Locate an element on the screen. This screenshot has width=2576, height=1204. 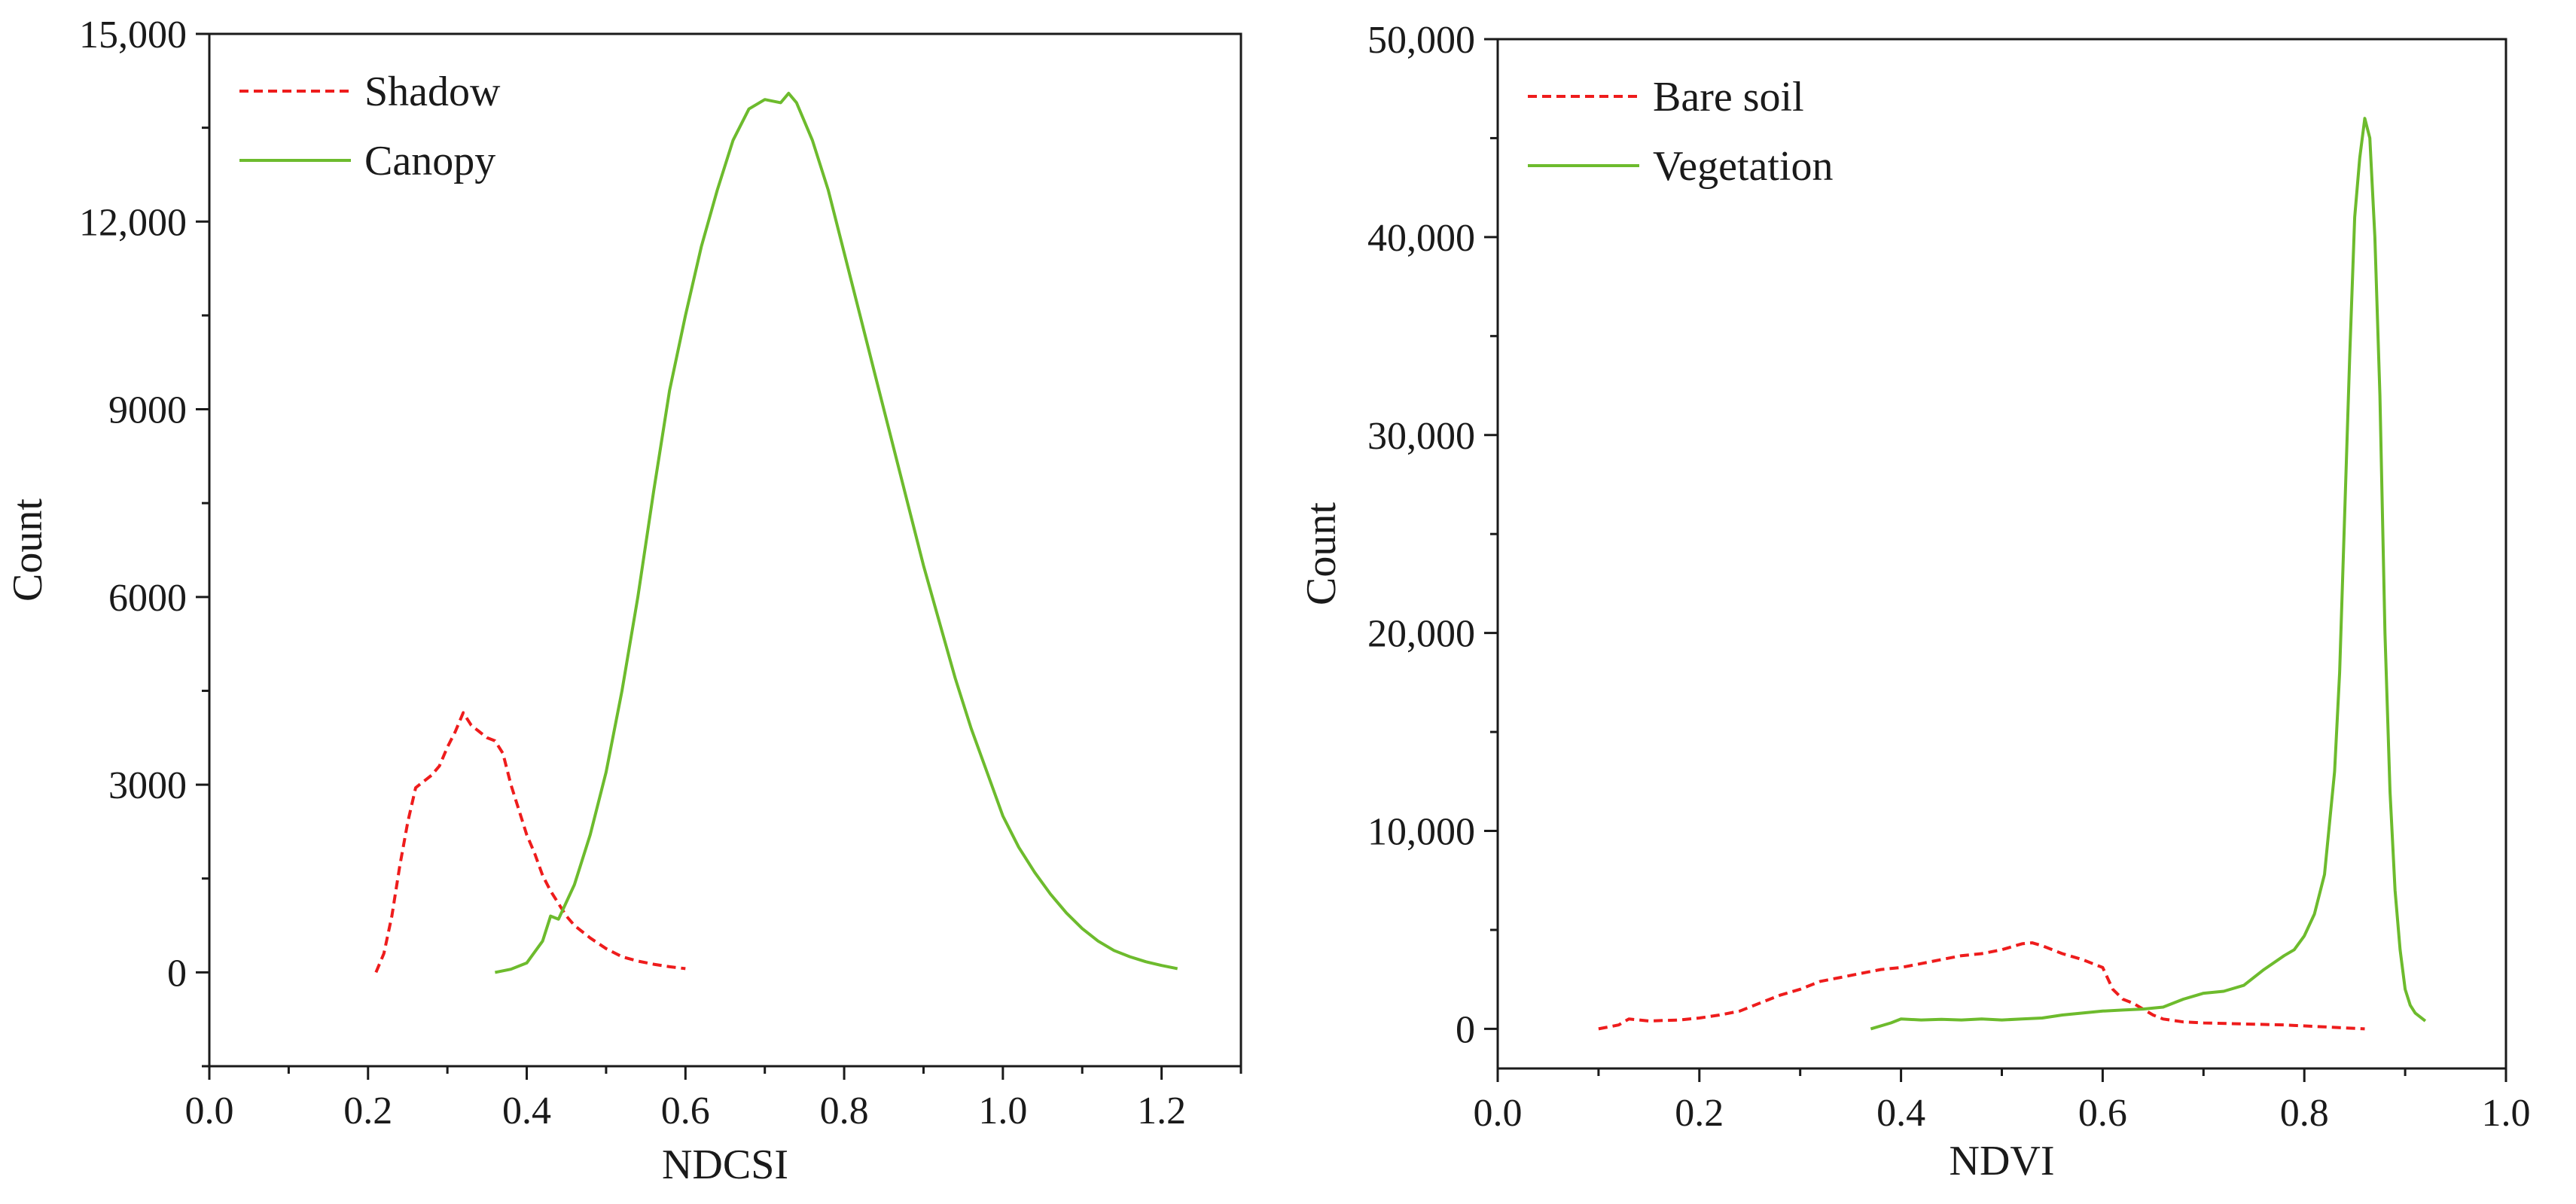
legend: Shadow Canopy is located at coordinates (370, 126).